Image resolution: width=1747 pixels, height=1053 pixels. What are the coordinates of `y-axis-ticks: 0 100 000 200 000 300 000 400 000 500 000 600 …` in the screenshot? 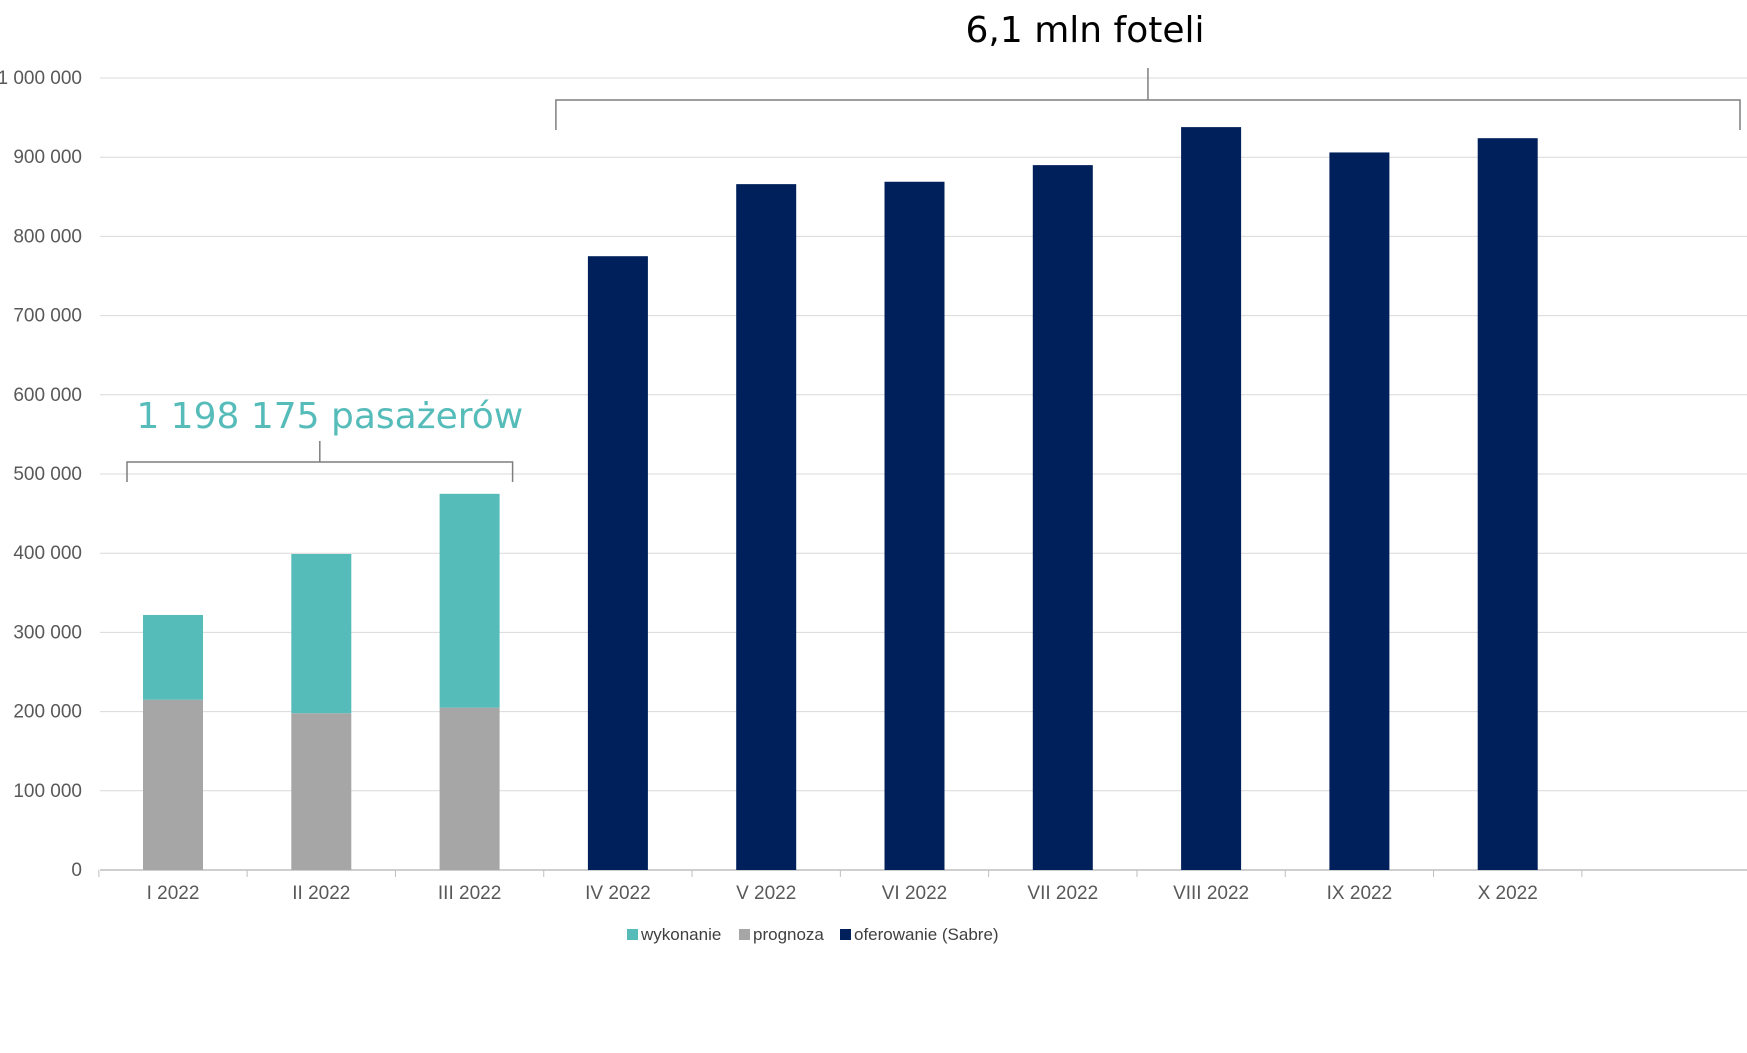 It's located at (41, 474).